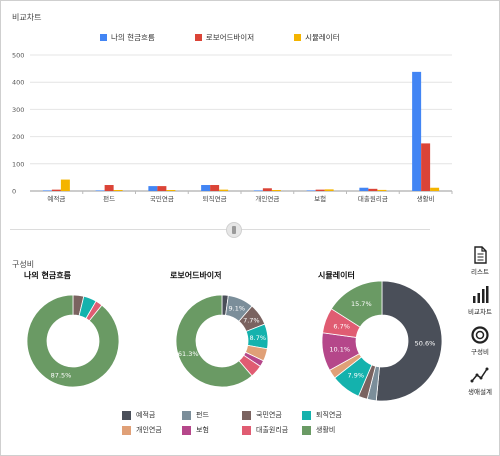 The width and height of the screenshot is (500, 456). Describe the element at coordinates (326, 430) in the screenshot. I see `pie-legend-label: 생활비` at that location.